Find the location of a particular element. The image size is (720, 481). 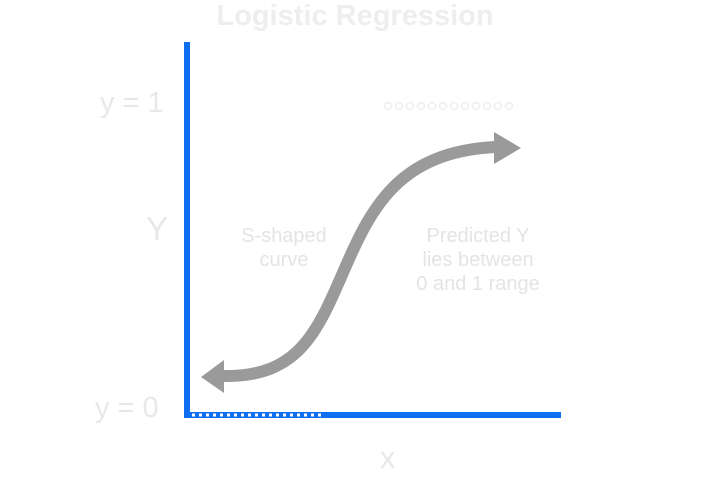

prediction-note-line: Predicted Y is located at coordinates (478, 236).